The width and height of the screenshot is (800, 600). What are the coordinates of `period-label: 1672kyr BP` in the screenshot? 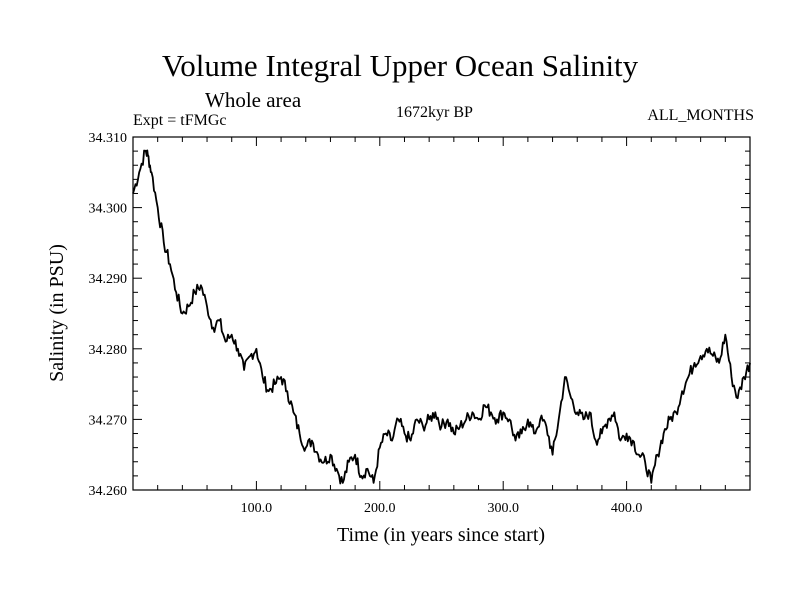 It's located at (434, 112).